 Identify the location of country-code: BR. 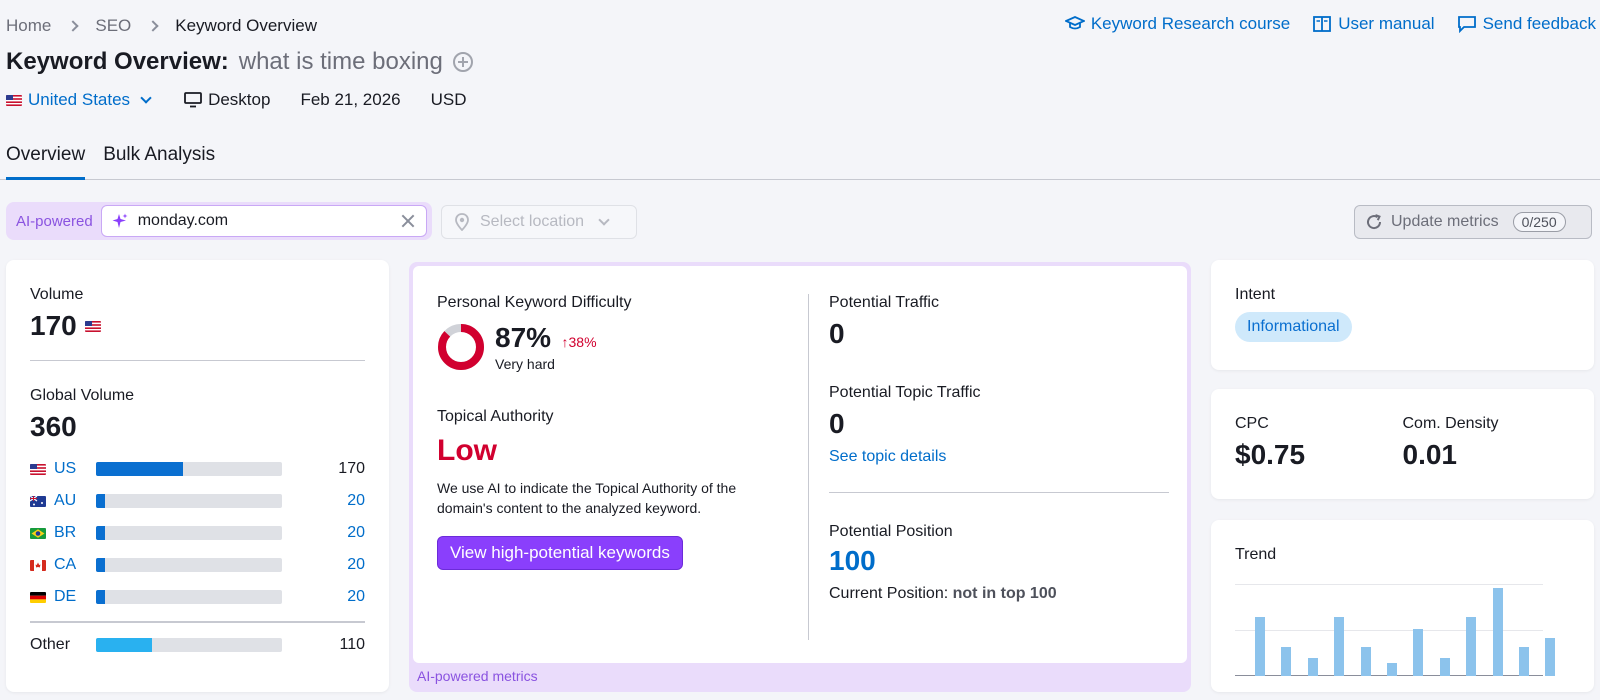
(65, 532).